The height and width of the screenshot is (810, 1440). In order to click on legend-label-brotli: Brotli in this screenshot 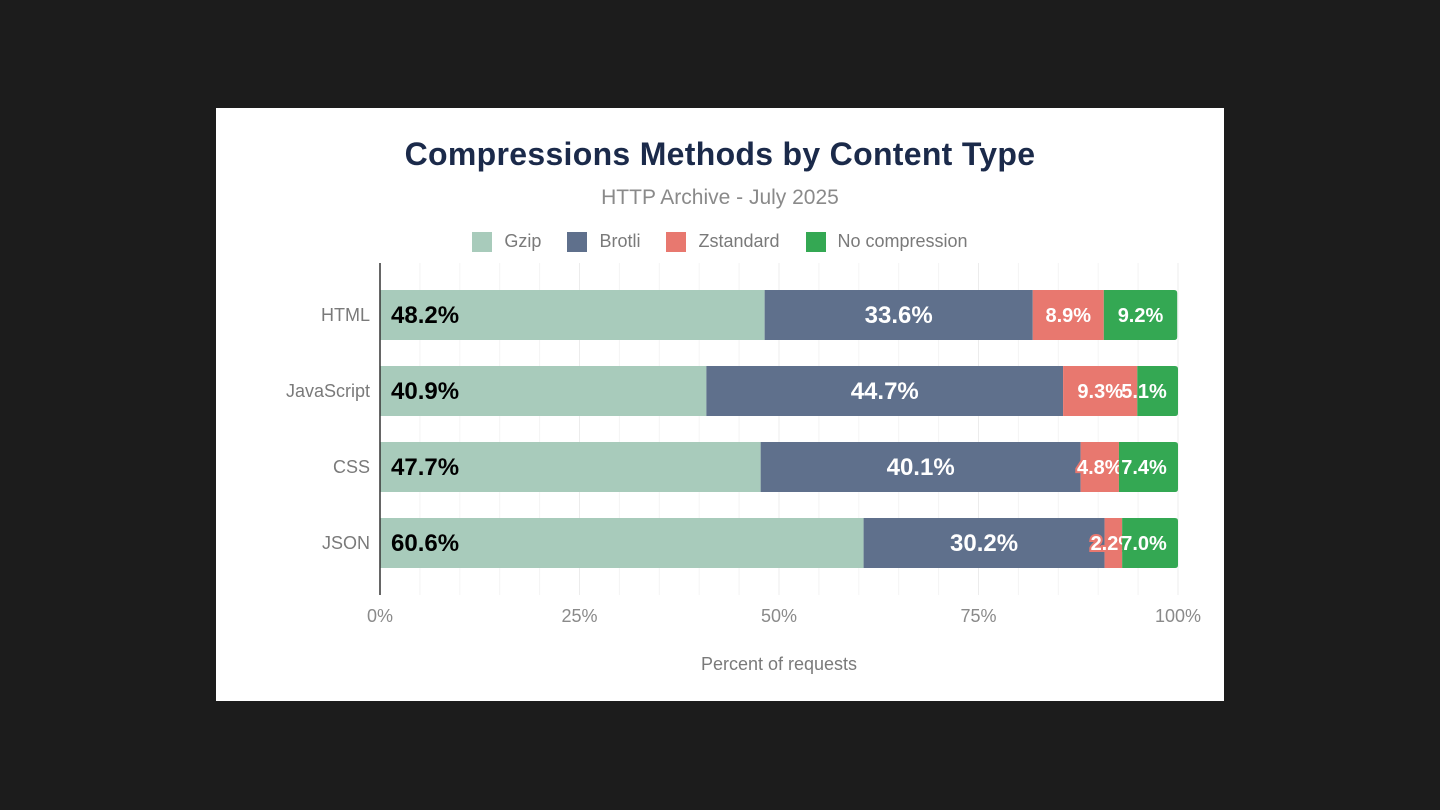, I will do `click(620, 241)`.